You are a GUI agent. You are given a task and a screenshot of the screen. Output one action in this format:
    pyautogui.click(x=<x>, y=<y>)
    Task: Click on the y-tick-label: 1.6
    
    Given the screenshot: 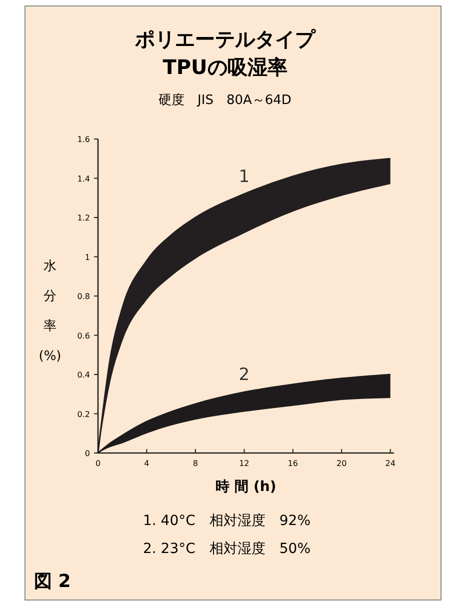 What is the action you would take?
    pyautogui.click(x=83, y=139)
    